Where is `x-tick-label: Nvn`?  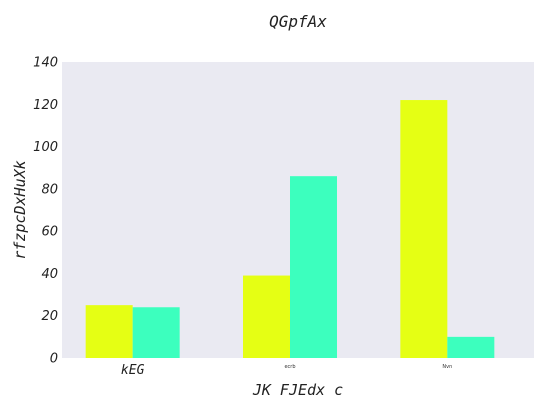
x-tick-label: Nvn is located at coordinates (447, 367).